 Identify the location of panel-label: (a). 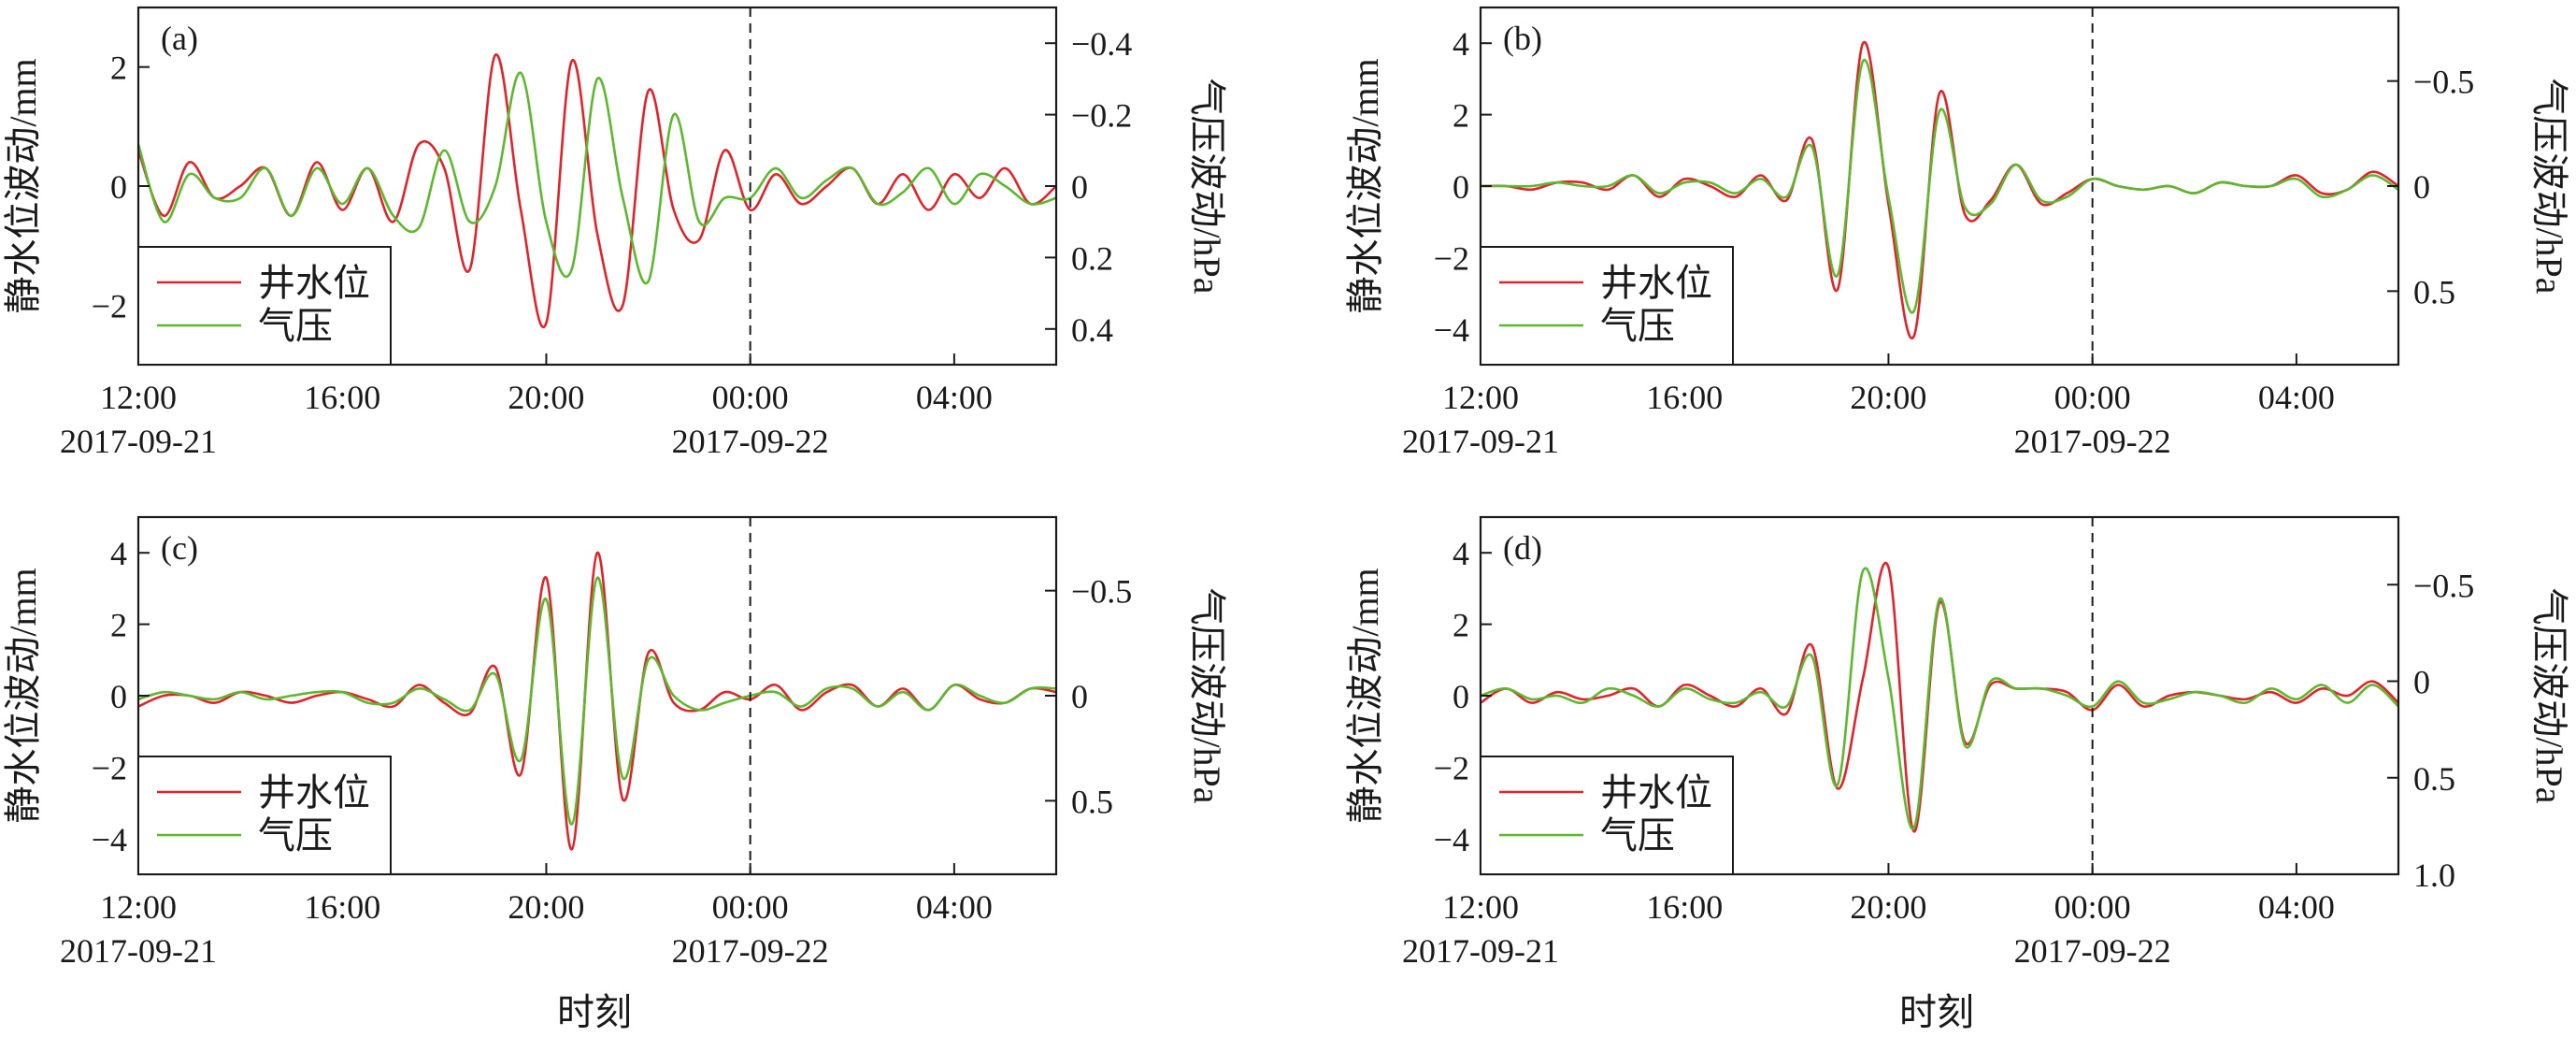
(179, 38).